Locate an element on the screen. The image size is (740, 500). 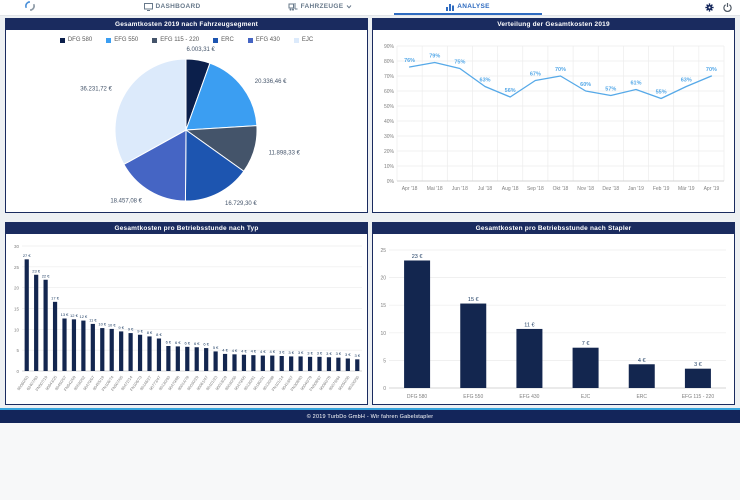
tab-analyse-label: ANALYSE is located at coordinates (473, 6).